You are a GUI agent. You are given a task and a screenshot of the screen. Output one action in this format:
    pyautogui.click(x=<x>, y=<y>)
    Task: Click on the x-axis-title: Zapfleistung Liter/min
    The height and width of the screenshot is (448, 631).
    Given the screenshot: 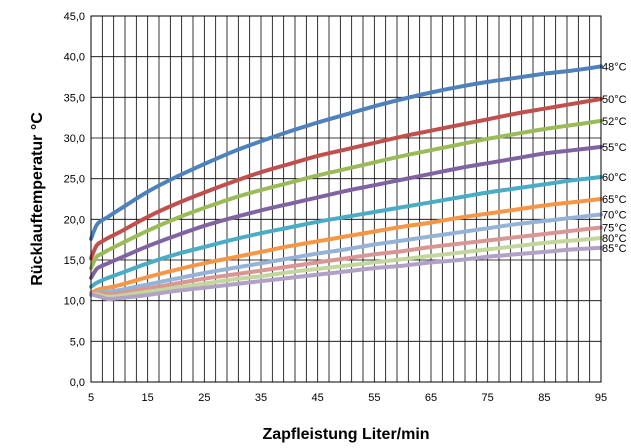 What is the action you would take?
    pyautogui.click(x=345, y=434)
    